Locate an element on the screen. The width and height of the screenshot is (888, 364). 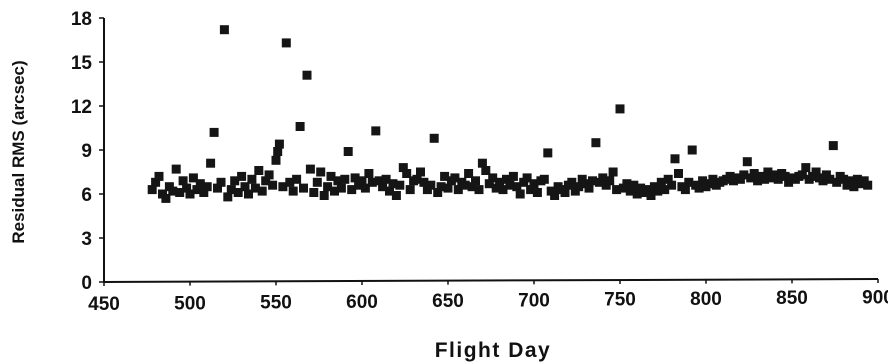
x-axis: 450 500 550 600 650 700 750 800 850 900 is located at coordinates (488, 296).